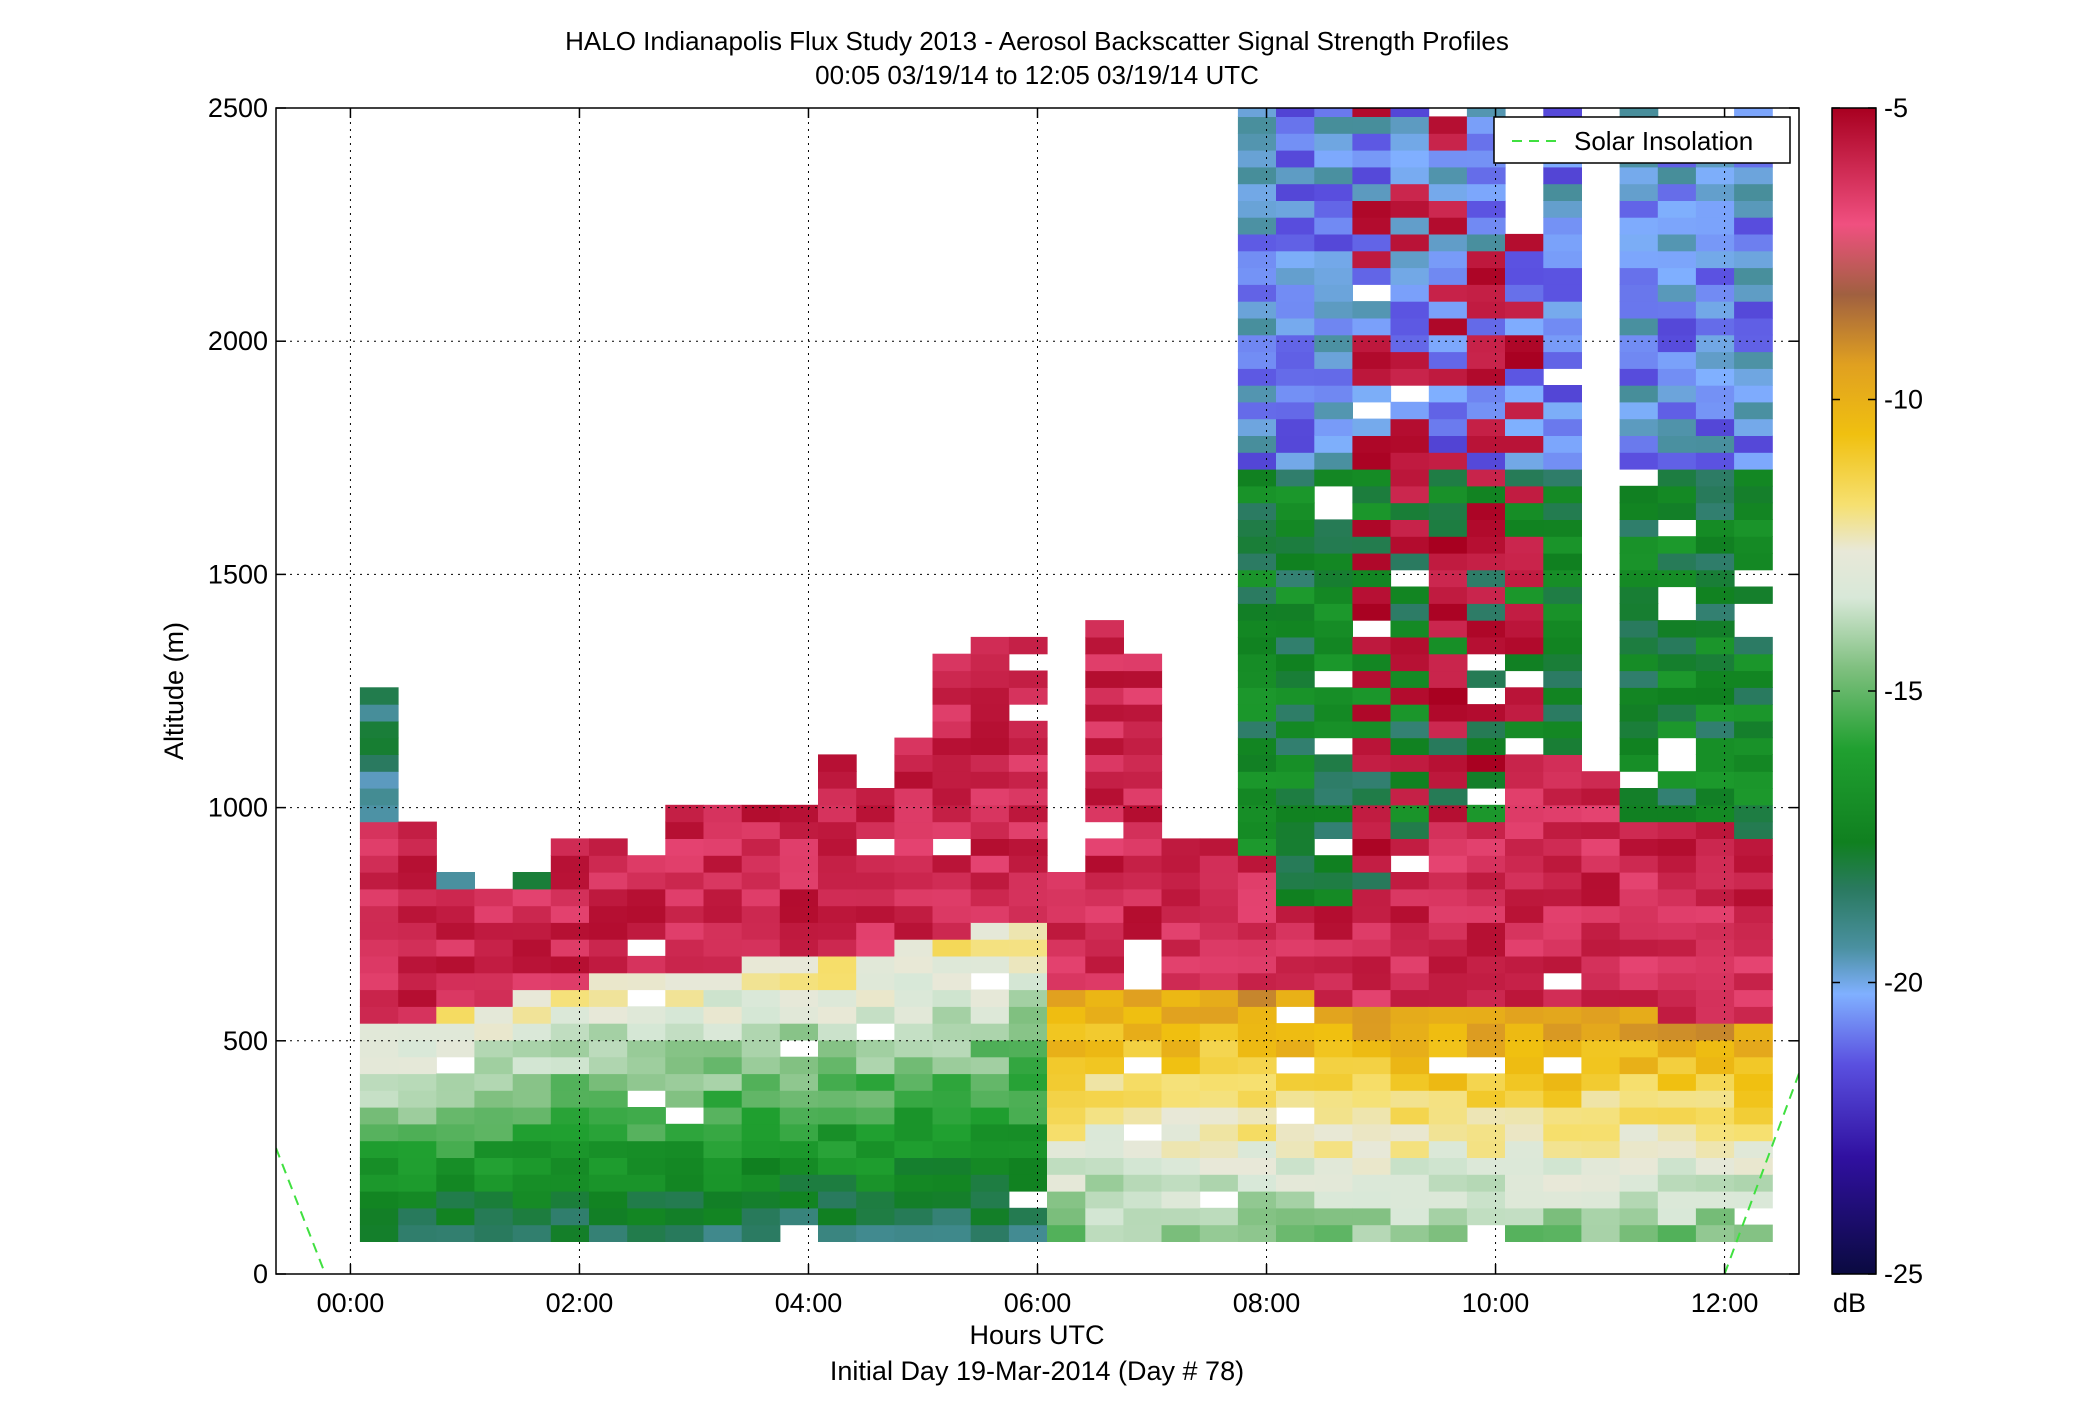 Image resolution: width=2098 pixels, height=1425 pixels. Describe the element at coordinates (301, 1210) in the screenshot. I see `solar-insolation-segment` at that location.